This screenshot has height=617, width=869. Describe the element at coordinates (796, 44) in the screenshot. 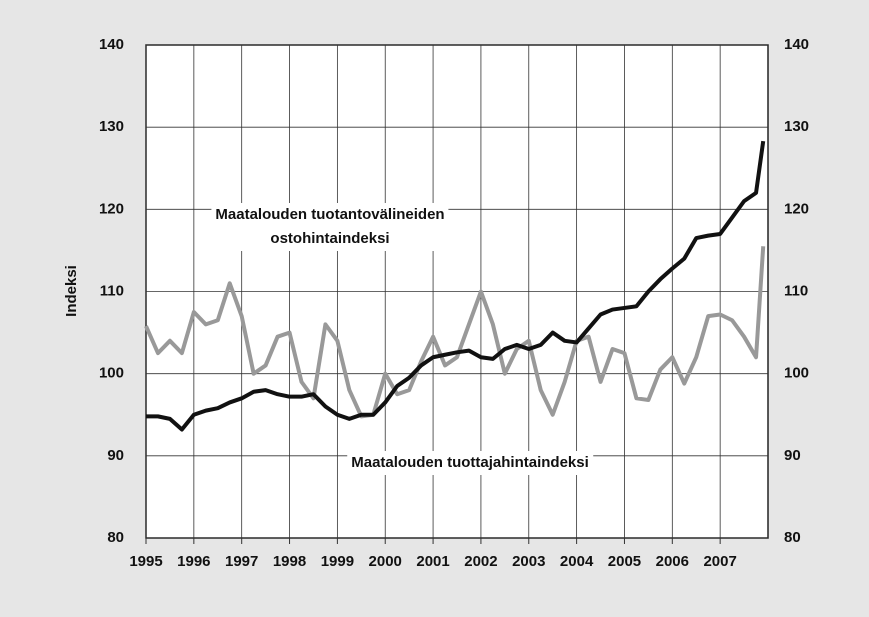

I see `y2-tick-label: 140` at that location.